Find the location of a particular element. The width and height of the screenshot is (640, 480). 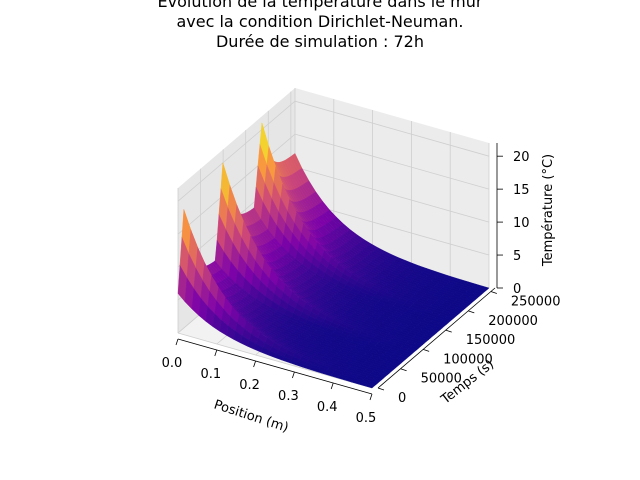

x-tick-label: 0.4 is located at coordinates (327, 407).